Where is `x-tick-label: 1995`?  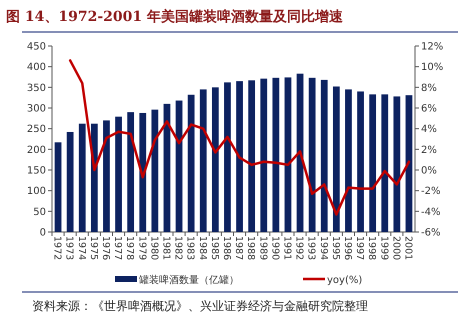
x-tick-label: 1995 is located at coordinates (335, 248).